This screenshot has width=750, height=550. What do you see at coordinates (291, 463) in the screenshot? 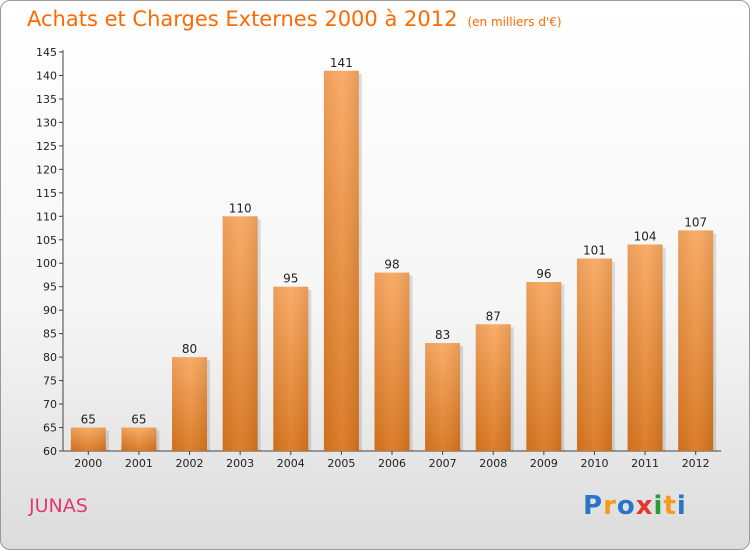
I see `x-tick-label-2004: 2004` at bounding box center [291, 463].